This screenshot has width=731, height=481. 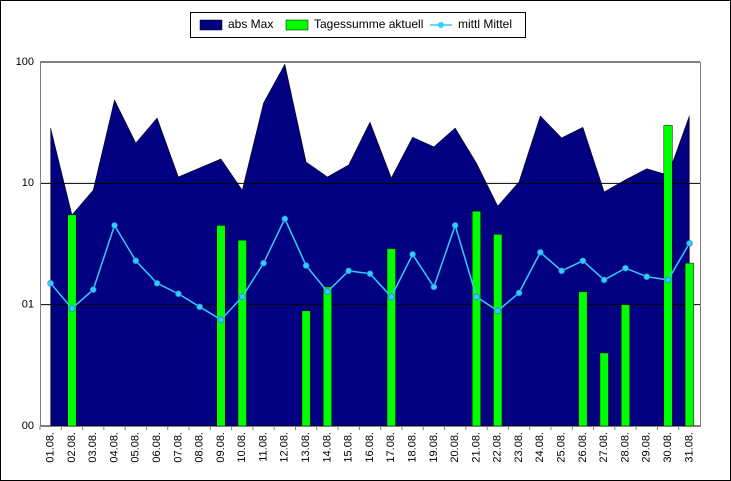 What do you see at coordinates (485, 24) in the screenshot?
I see `legend-label: mittl Mittel` at bounding box center [485, 24].